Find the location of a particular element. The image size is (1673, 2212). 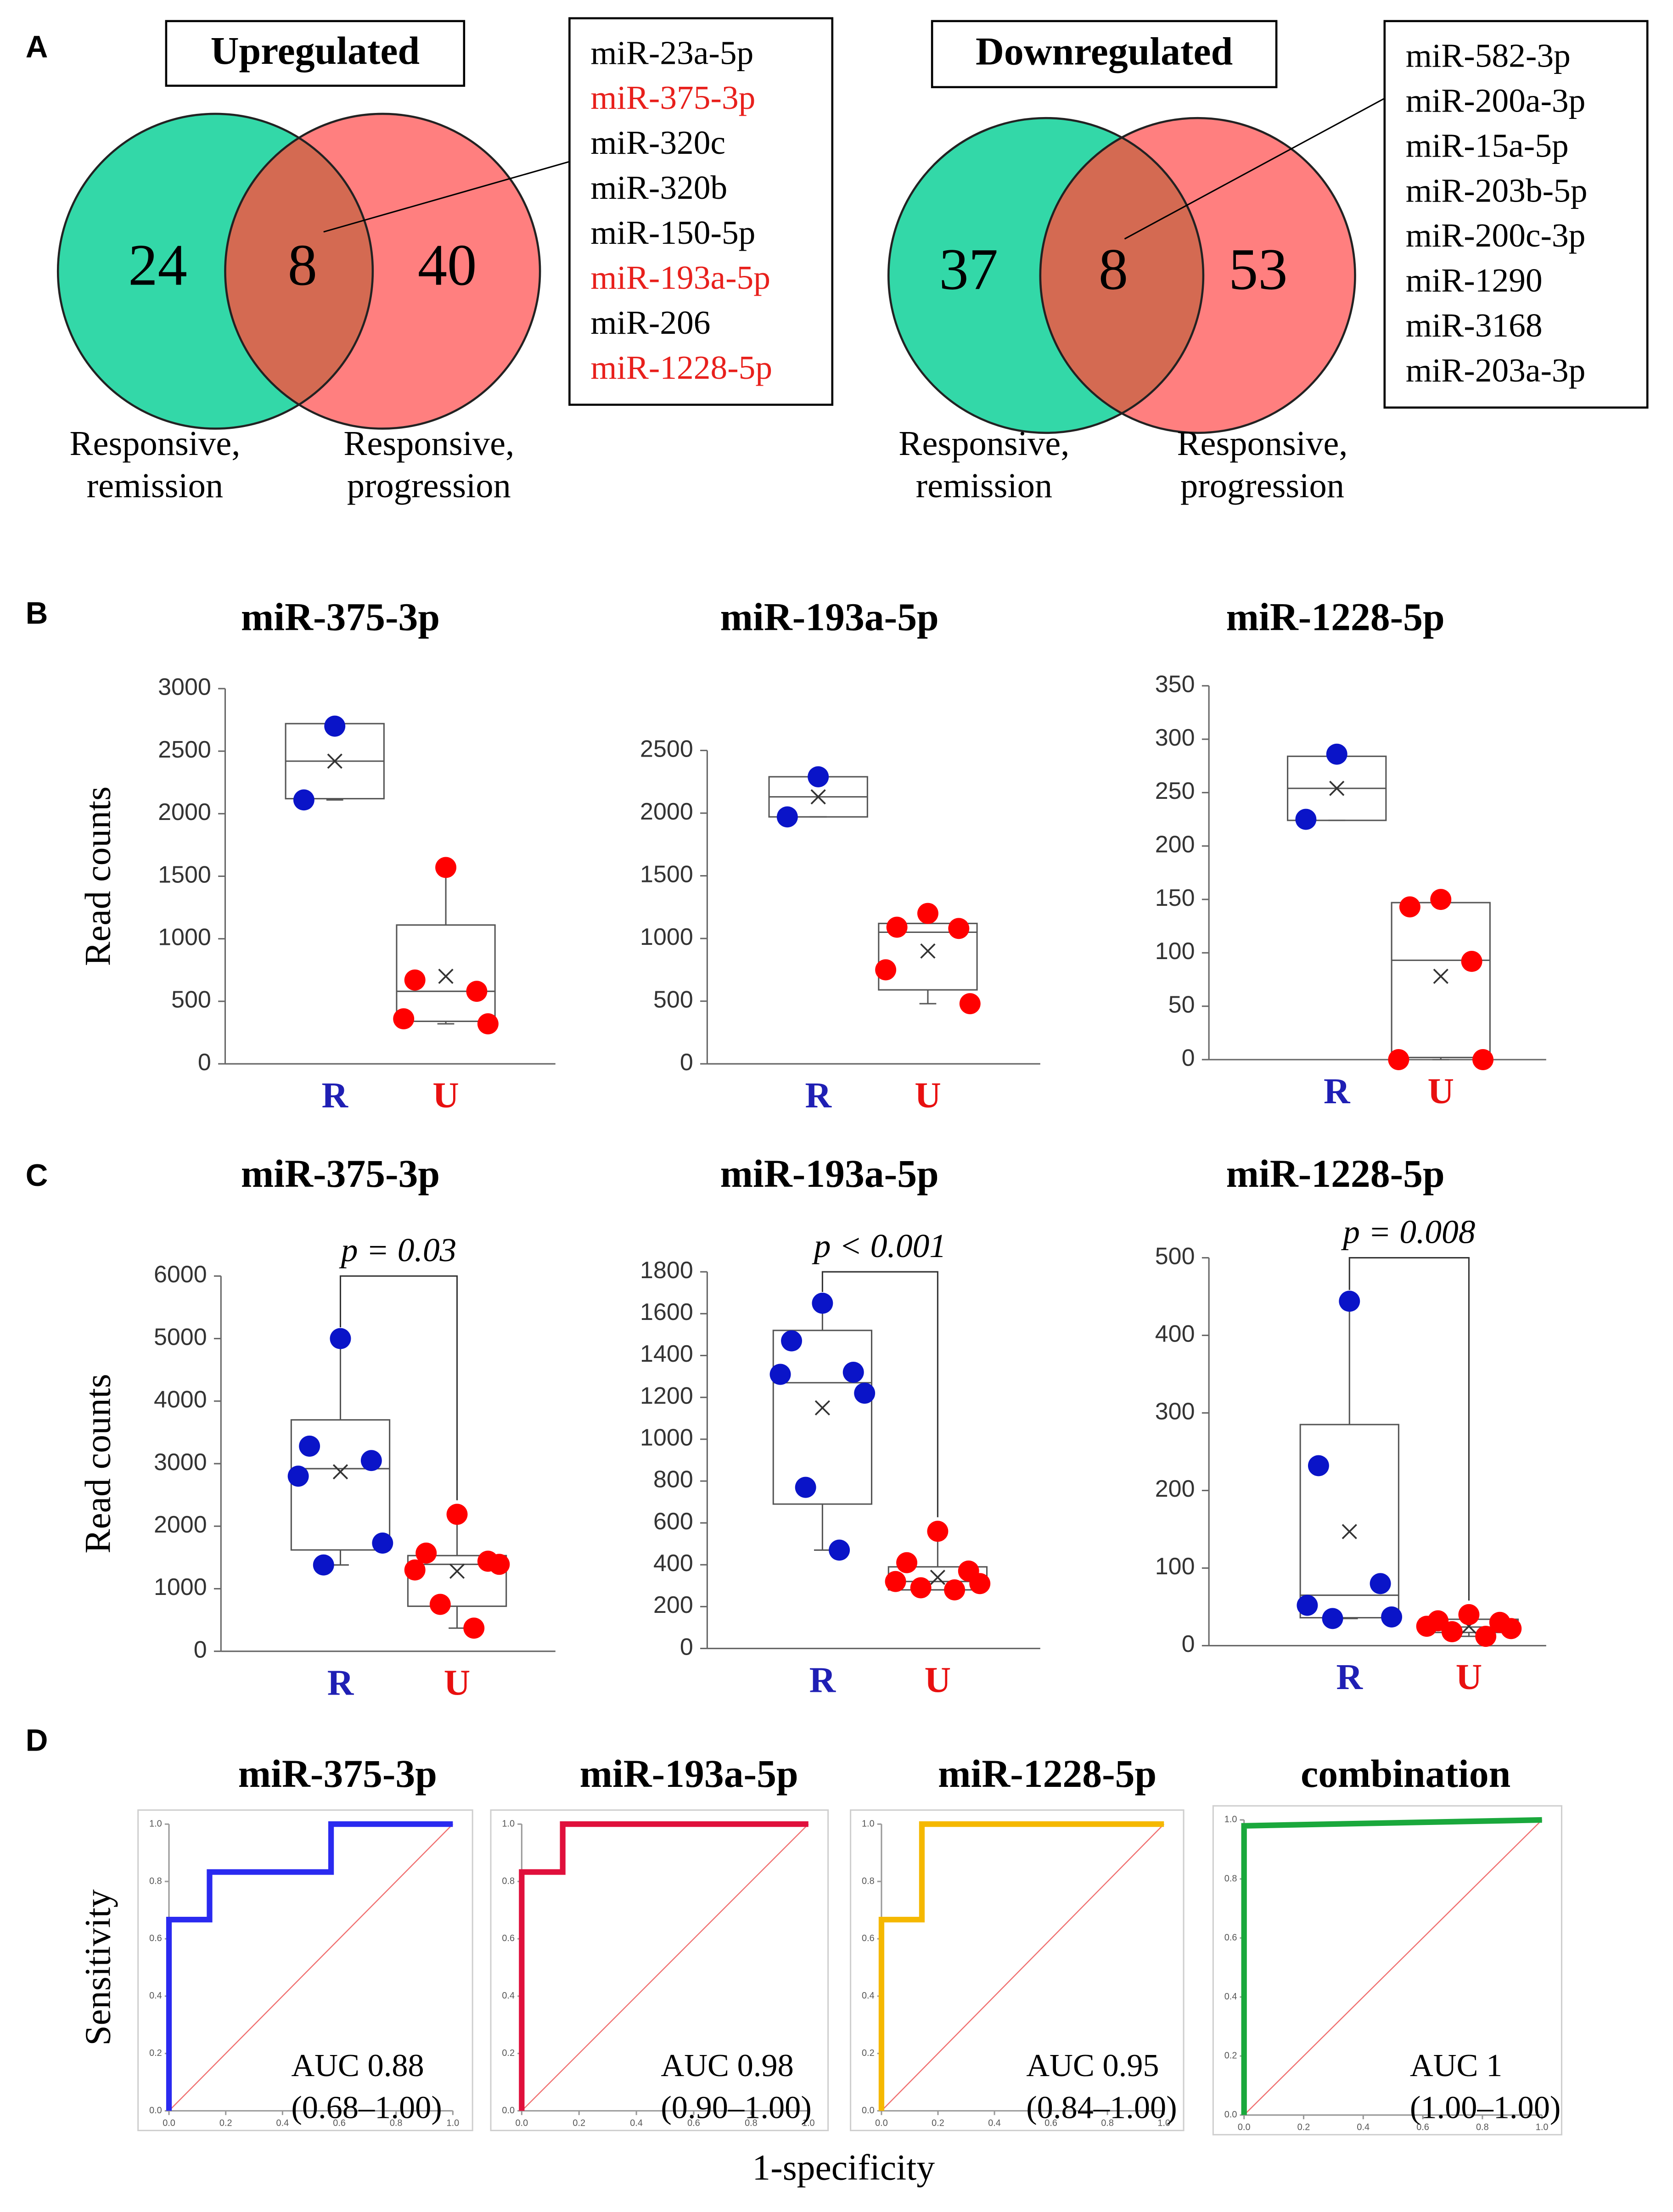

p-value: p = 0.008 is located at coordinates (1408, 1231).